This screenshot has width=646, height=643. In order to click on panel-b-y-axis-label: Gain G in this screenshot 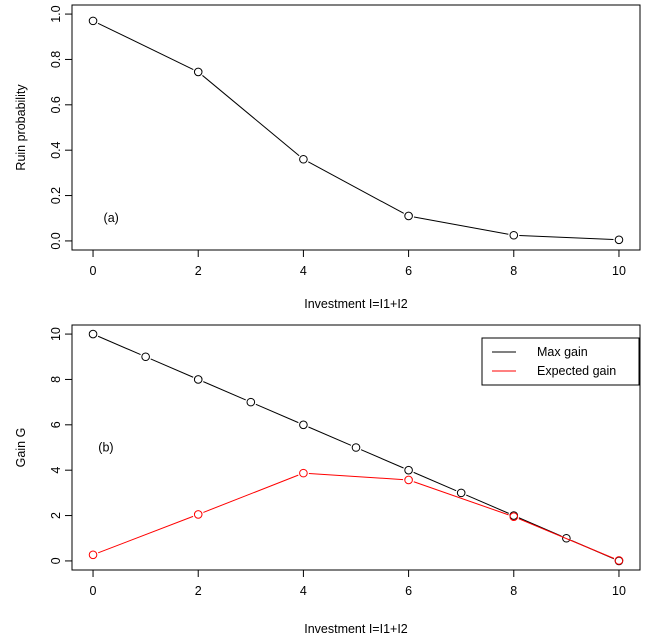, I will do `click(21, 448)`.